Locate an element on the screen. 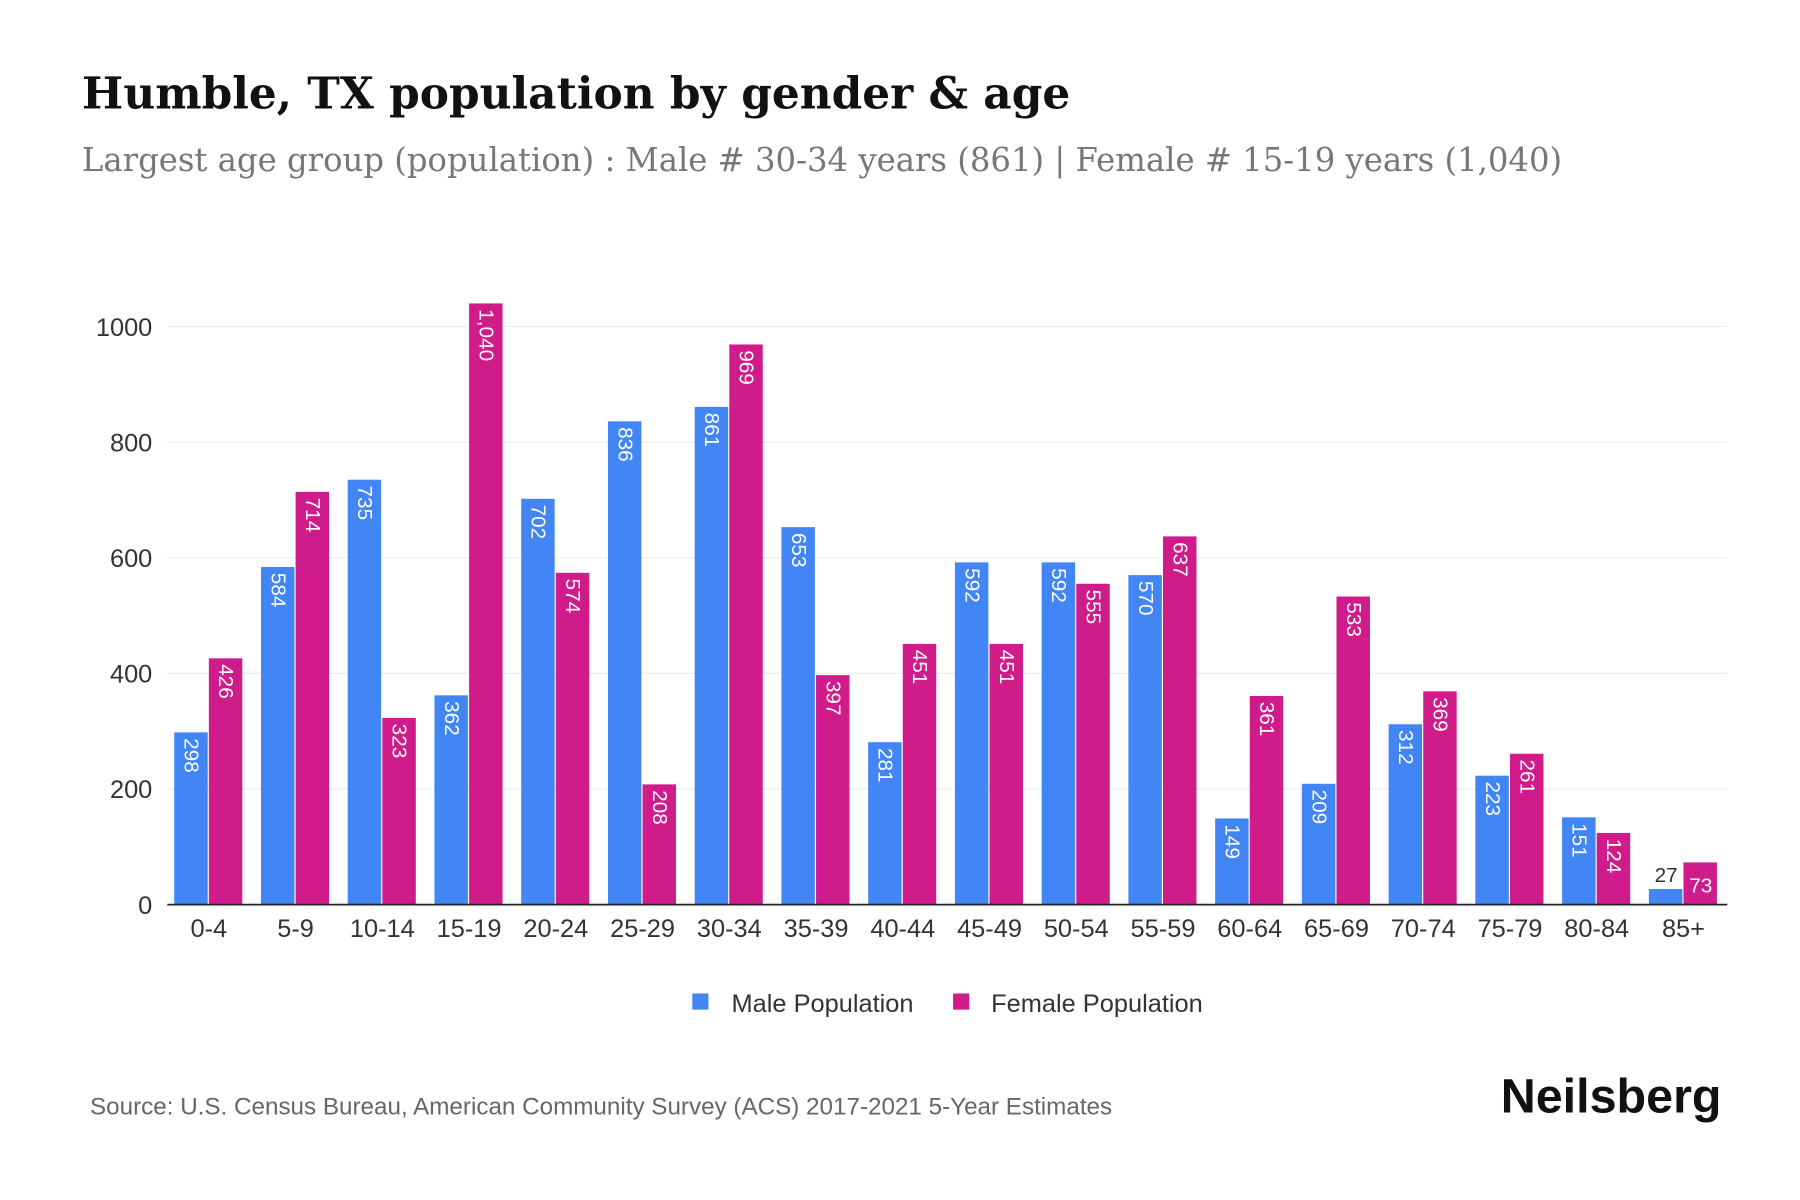 Image resolution: width=1800 pixels, height=1200 pixels. y-tick-label: 400 is located at coordinates (131, 675).